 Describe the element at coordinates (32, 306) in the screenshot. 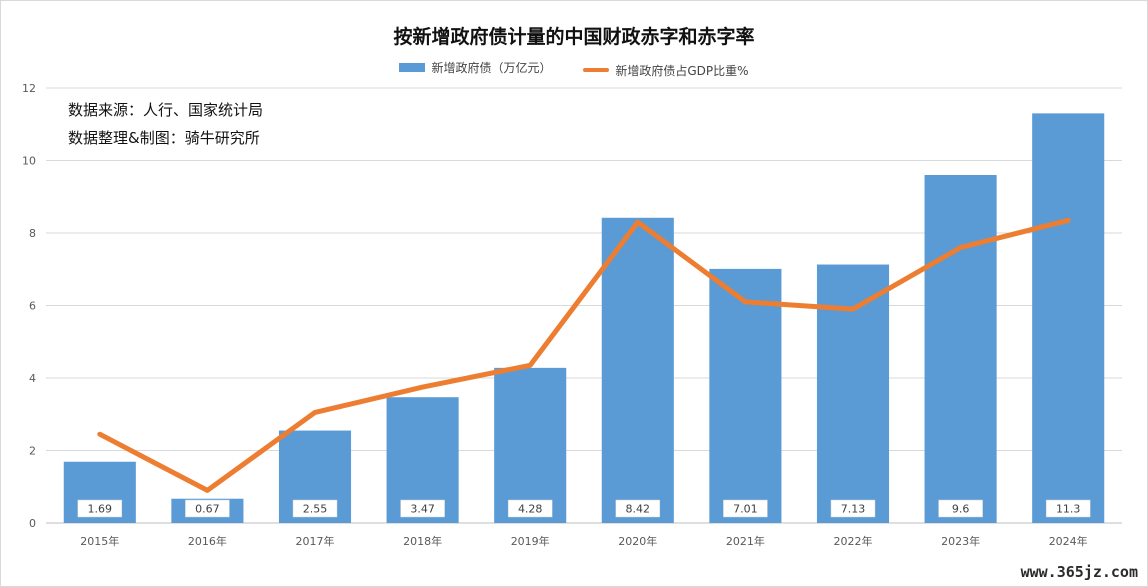

I see `y-tick-label: 6` at that location.